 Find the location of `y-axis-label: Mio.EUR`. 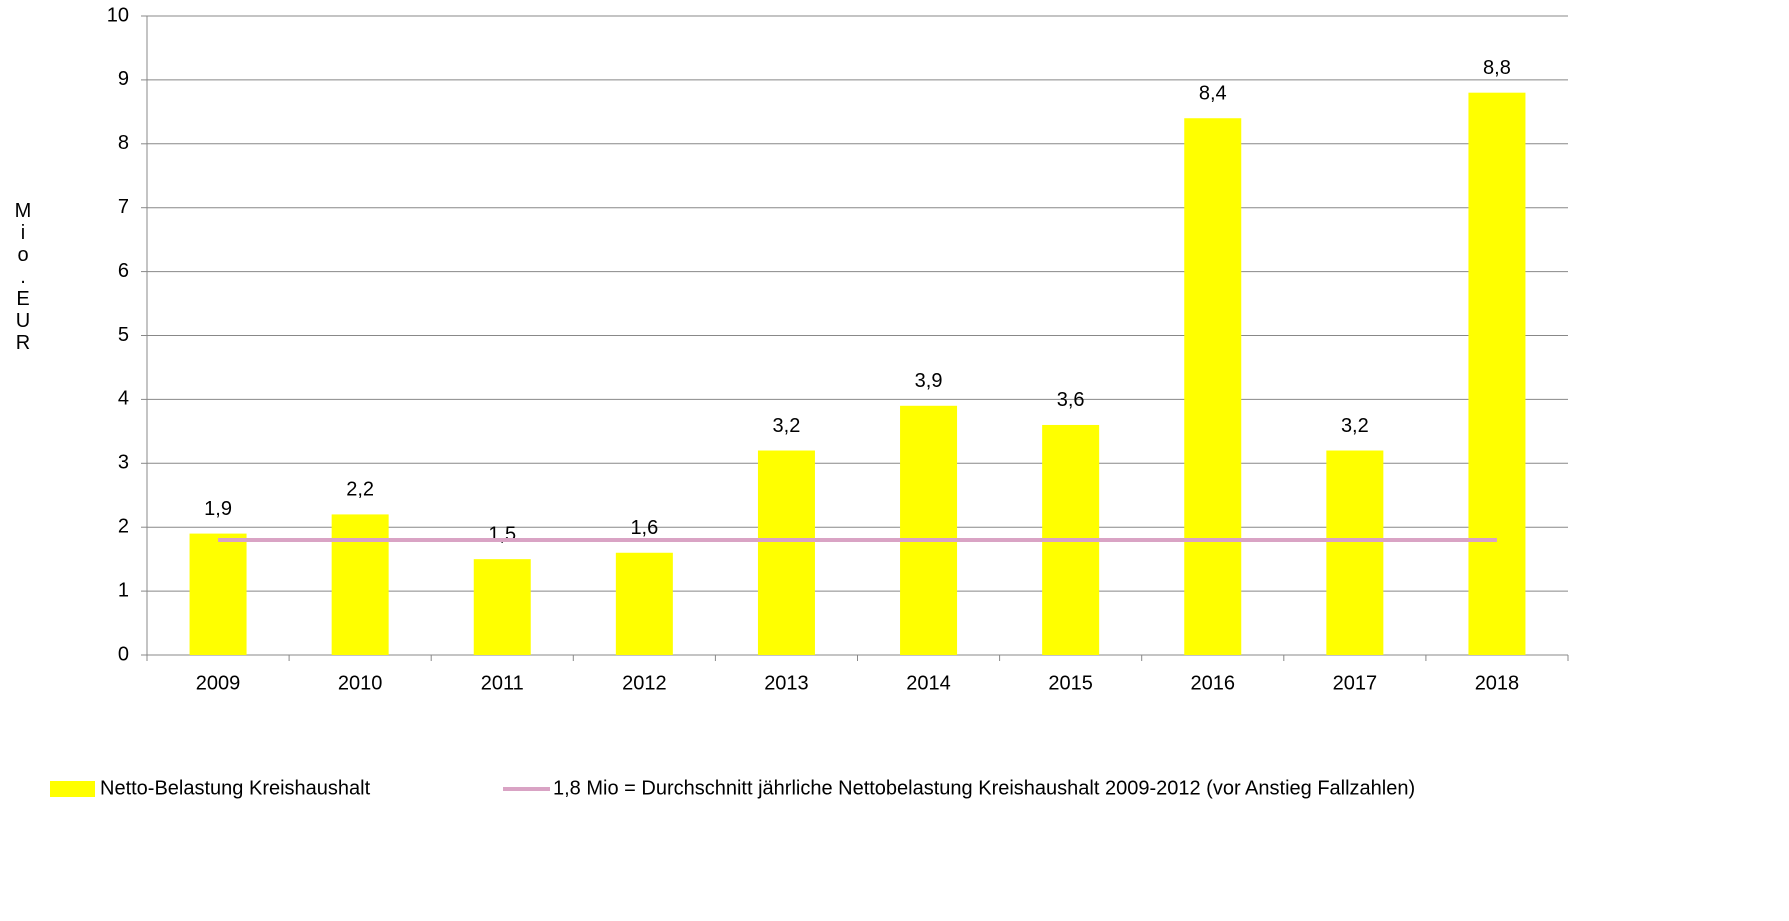

y-axis-label: Mio.EUR is located at coordinates (23, 277).